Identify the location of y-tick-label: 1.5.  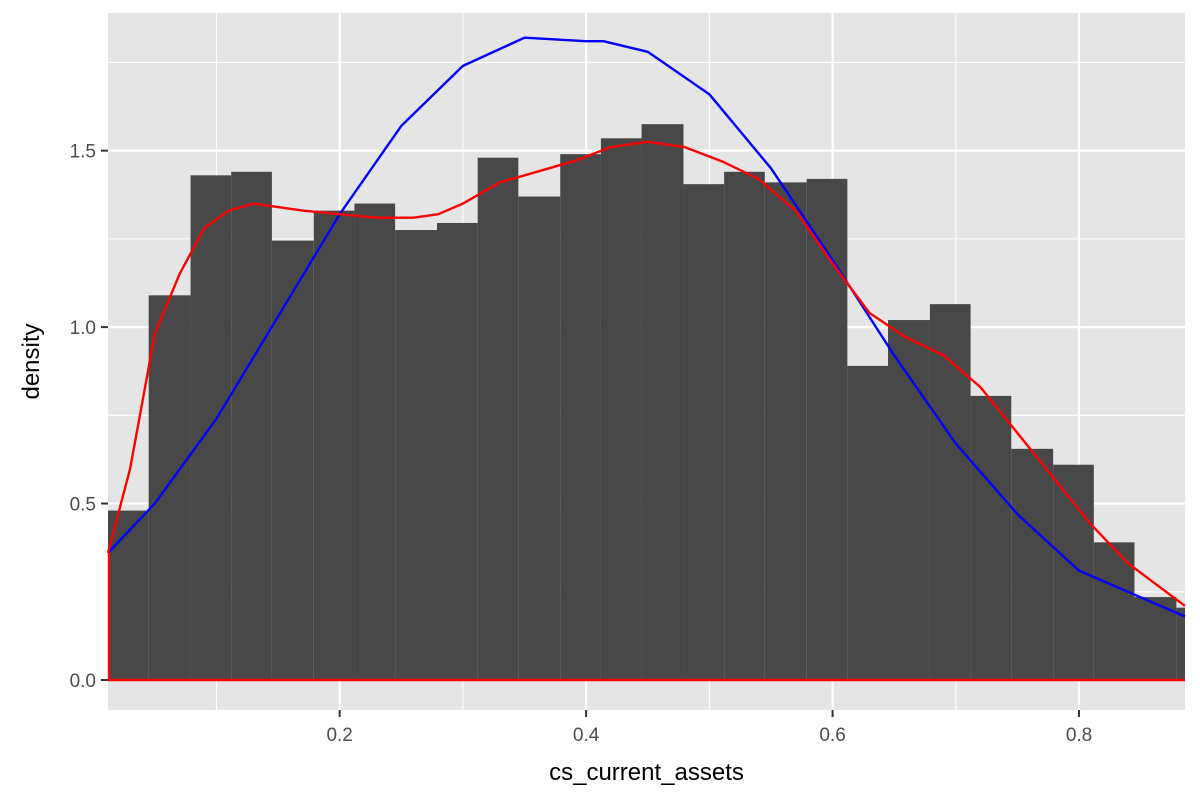
(83, 152).